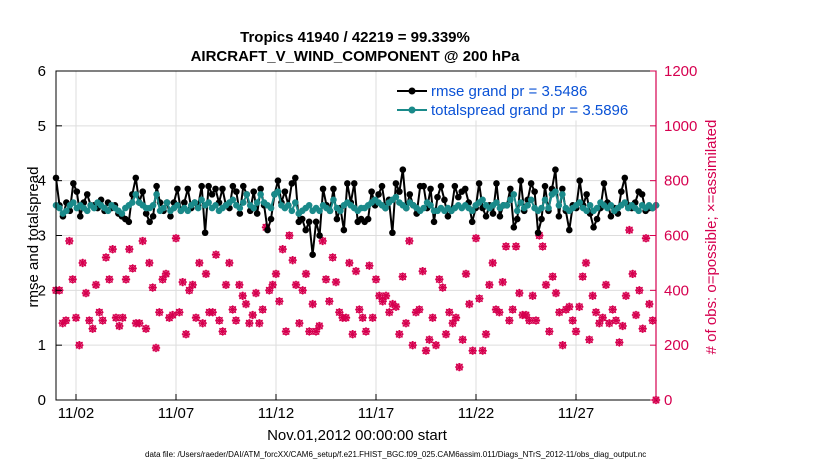  Describe the element at coordinates (42, 345) in the screenshot. I see `y-left-tick-label: 1` at that location.